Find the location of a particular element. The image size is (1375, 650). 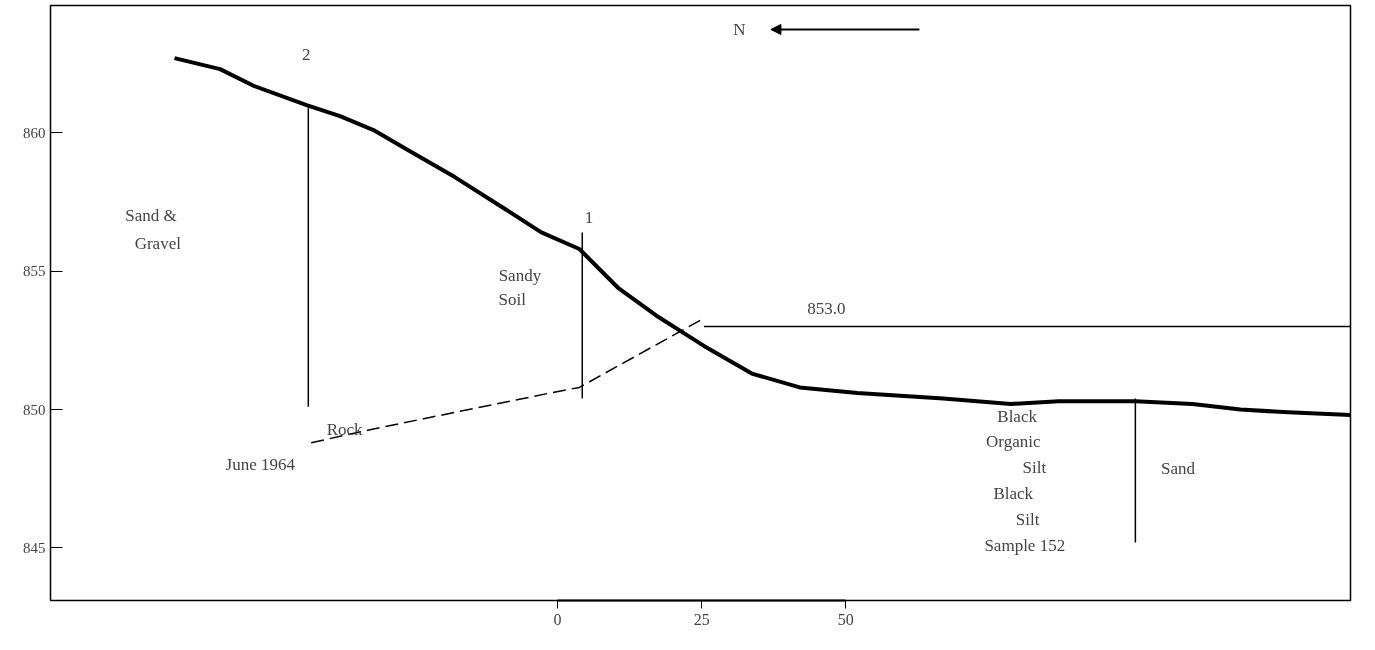

annotation: Sample 152 is located at coordinates (1025, 545).